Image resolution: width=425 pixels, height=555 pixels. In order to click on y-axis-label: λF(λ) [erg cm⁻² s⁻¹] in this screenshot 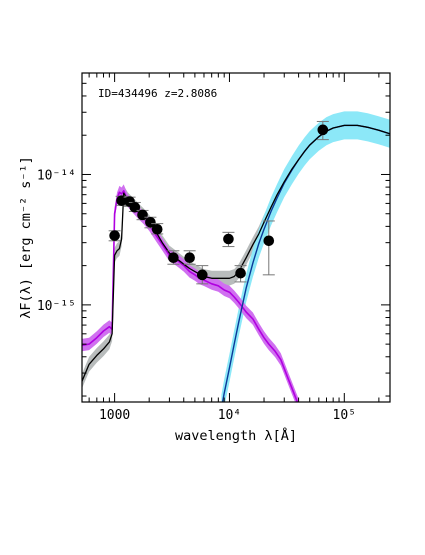, I will do `click(26, 237)`.